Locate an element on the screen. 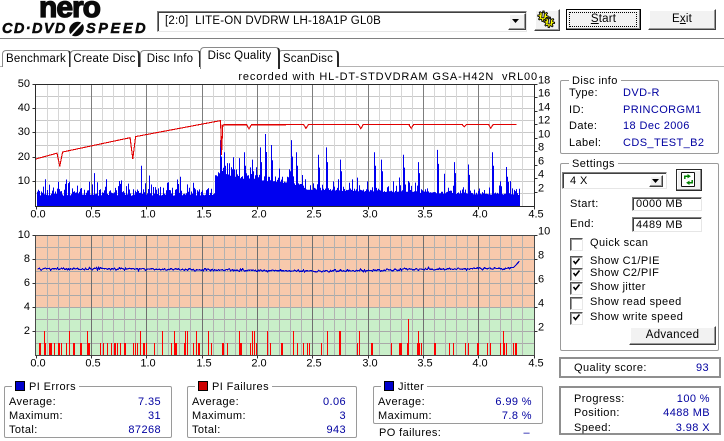 This screenshot has width=724, height=441. svg-text: 50 is located at coordinates (24, 84).